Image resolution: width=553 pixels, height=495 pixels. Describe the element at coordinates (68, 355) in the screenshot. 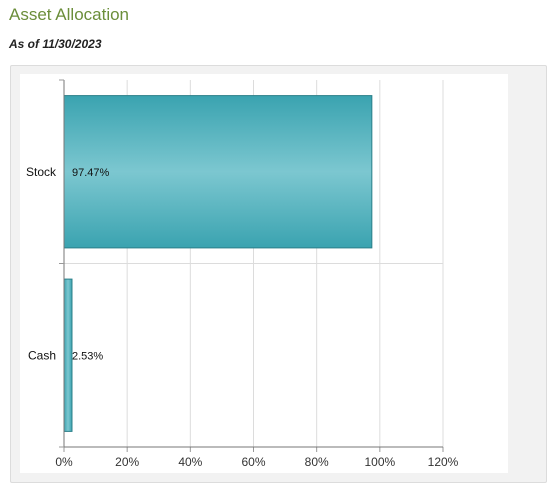

I see `bar-cash` at that location.